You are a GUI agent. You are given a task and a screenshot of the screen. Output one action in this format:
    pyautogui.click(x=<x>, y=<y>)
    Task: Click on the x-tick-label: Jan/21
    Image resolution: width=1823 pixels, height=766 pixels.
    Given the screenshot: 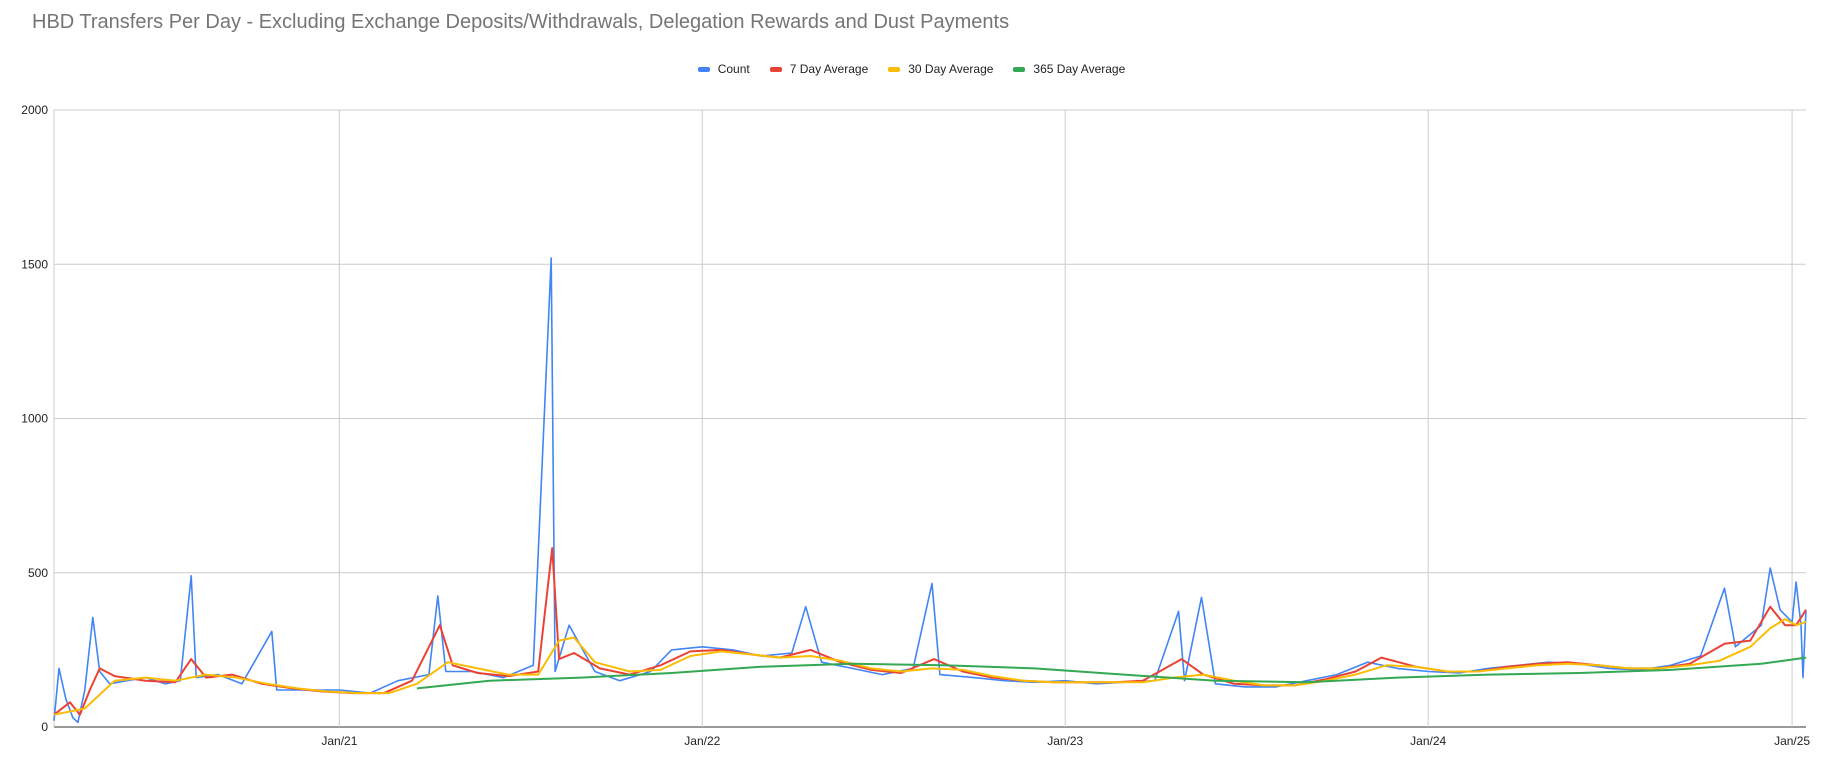 What is the action you would take?
    pyautogui.click(x=339, y=741)
    